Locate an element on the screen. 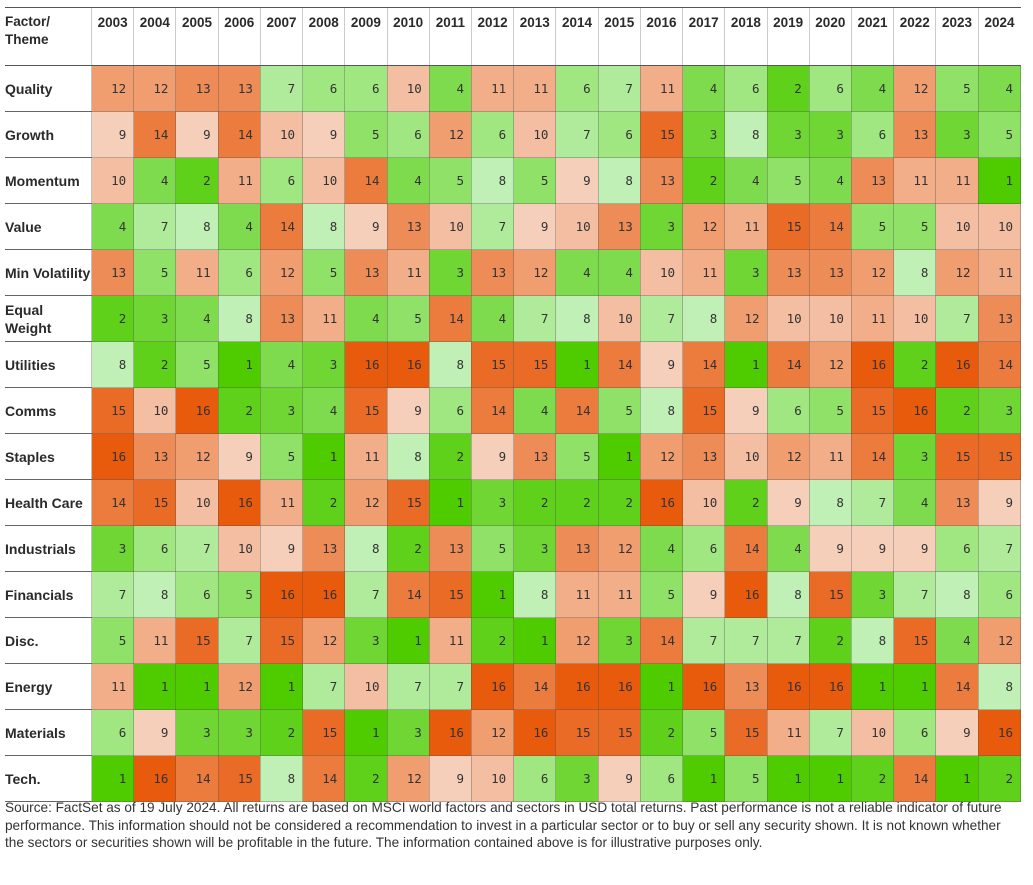 Image resolution: width=1033 pixels, height=885 pixels. heatmap-cell-2005: 9 is located at coordinates (197, 134).